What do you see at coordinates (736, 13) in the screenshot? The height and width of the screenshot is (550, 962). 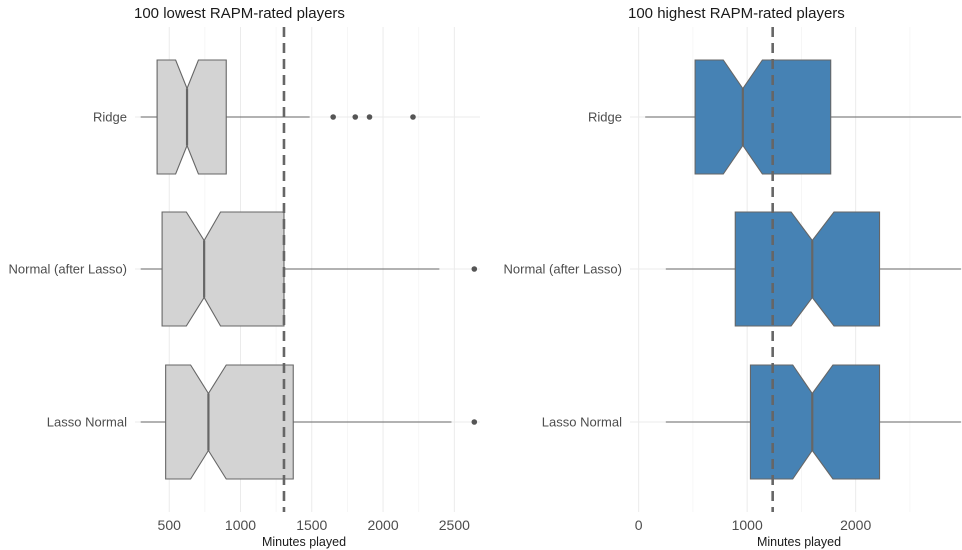 I see `panel-title: 100 highest RAPM-rated players` at bounding box center [736, 13].